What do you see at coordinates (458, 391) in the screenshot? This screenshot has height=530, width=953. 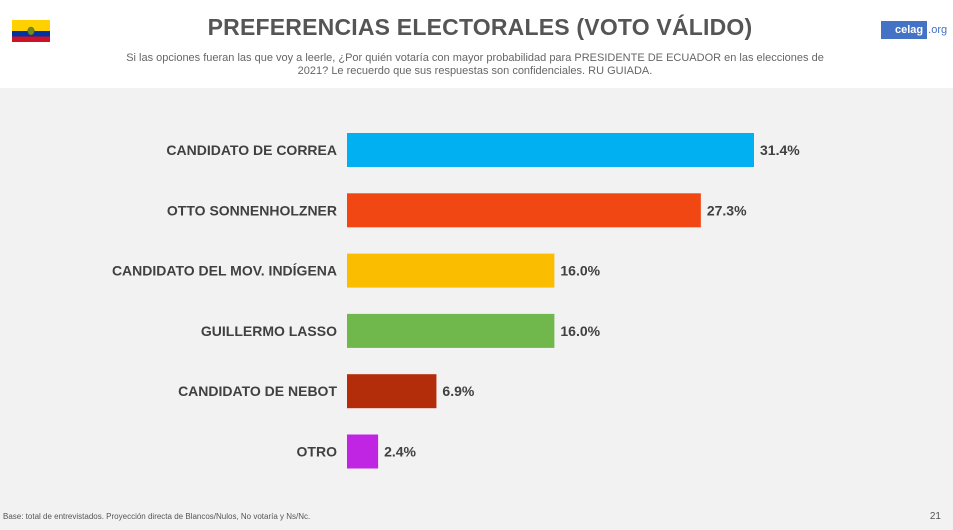 I see `value-label: 6.9%` at bounding box center [458, 391].